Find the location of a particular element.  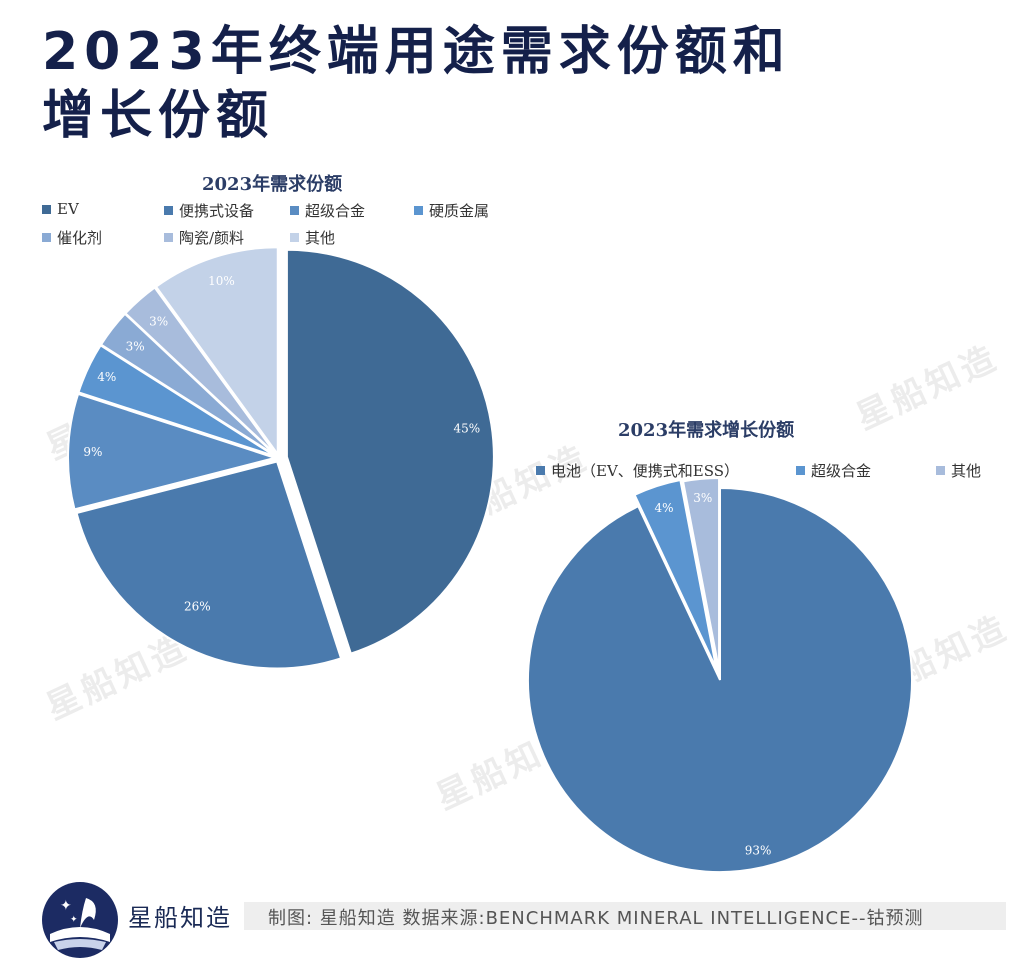

page-title: 2023年终端用途需求份额和增长份额 is located at coordinates (416, 84).